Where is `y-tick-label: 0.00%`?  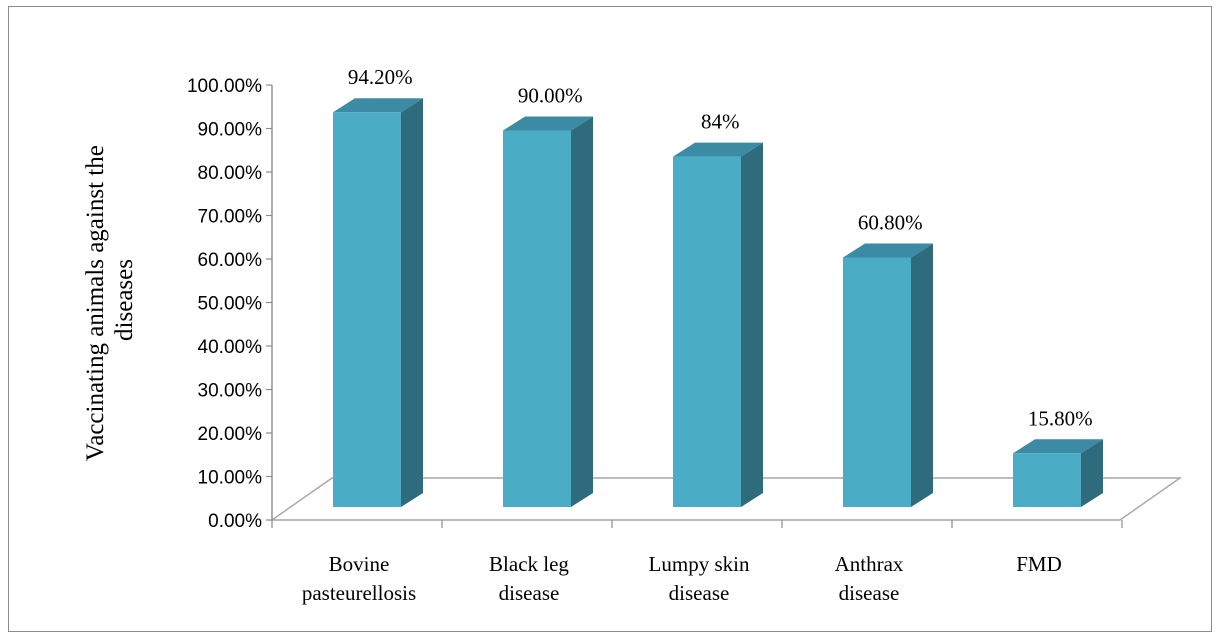
y-tick-label: 0.00% is located at coordinates (235, 521).